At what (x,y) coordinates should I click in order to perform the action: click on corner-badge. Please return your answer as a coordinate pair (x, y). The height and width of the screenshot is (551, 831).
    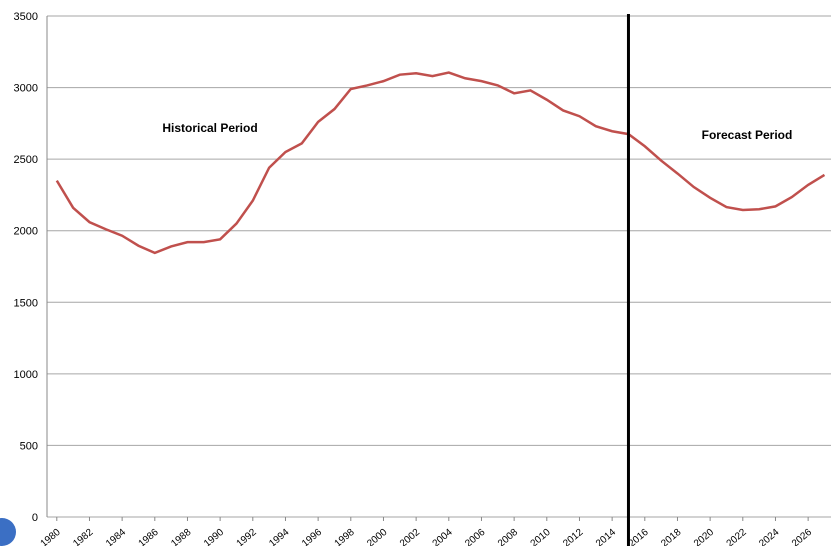
    Looking at the image, I should click on (8, 532).